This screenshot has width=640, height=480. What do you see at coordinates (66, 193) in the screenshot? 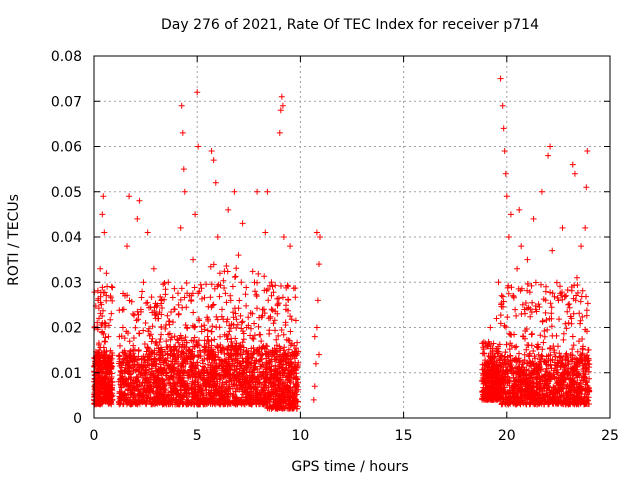
I see `y-tick-label: 0.05` at bounding box center [66, 193].